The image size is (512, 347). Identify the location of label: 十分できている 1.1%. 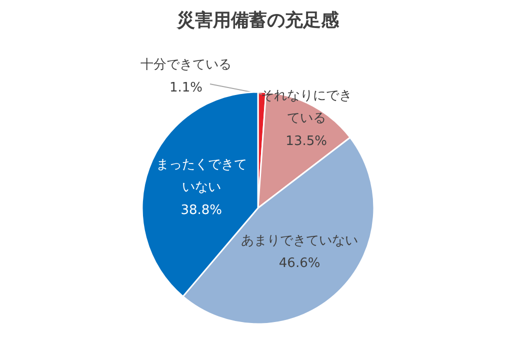
(186, 76).